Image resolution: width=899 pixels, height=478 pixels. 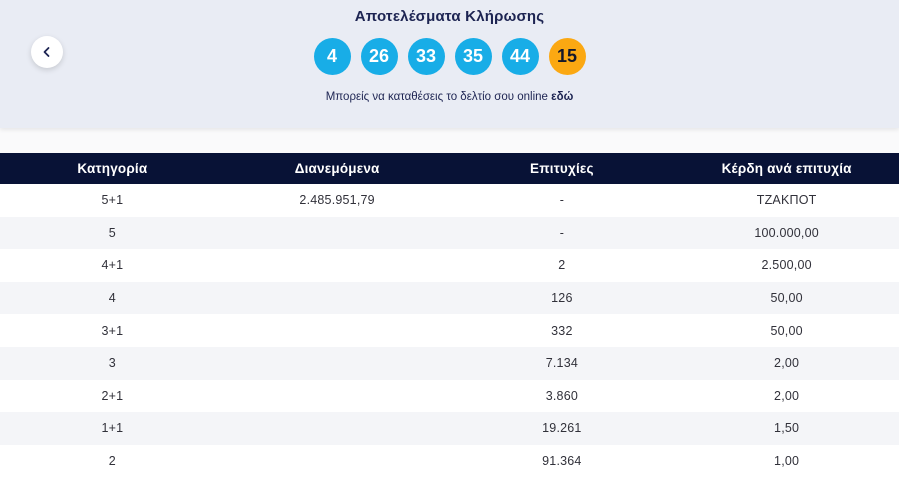 I want to click on column-header: Διανεμόμενα, so click(x=337, y=168).